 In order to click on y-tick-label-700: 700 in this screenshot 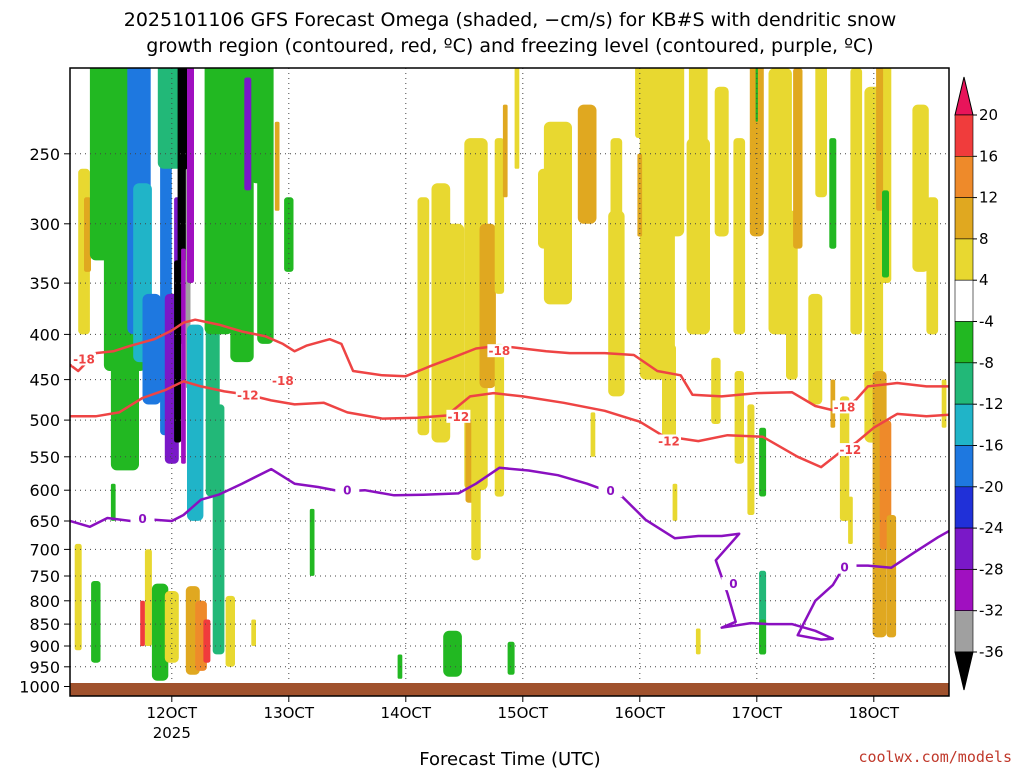, I will do `click(44, 549)`.